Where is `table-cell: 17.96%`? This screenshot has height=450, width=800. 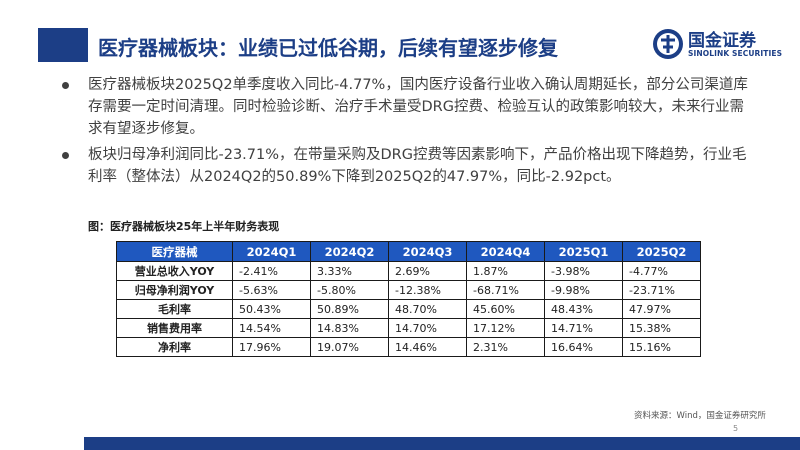 table-cell: 17.96% is located at coordinates (271, 347).